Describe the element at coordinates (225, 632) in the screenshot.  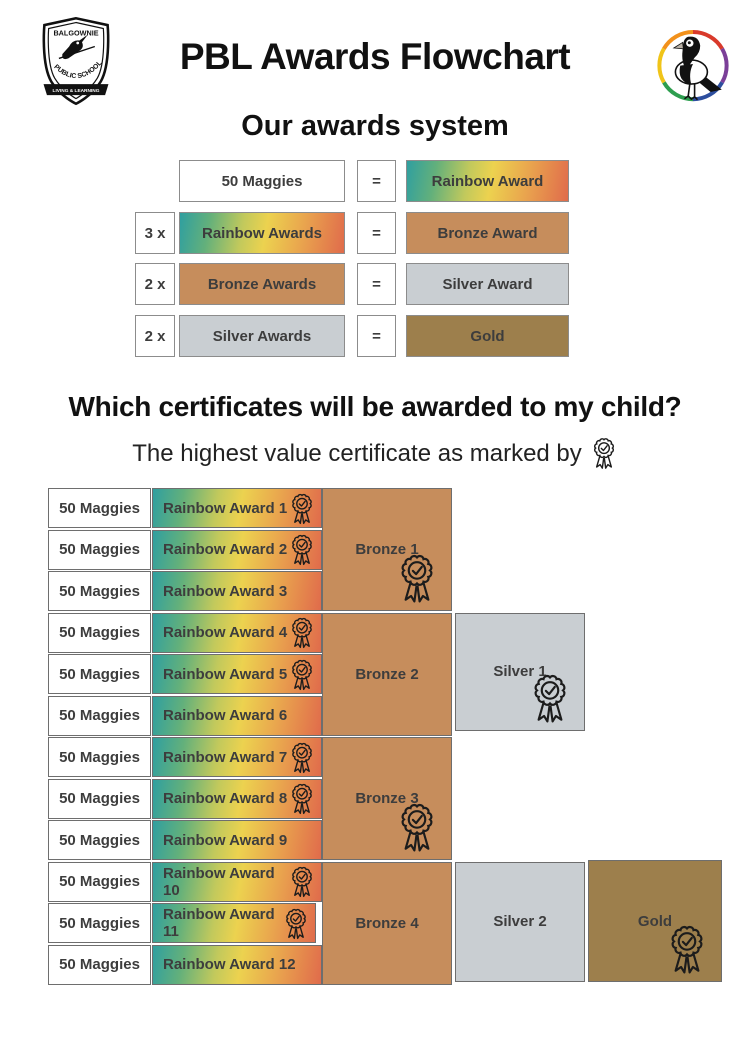
I see `rainbow-award-label: Rainbow Award 4` at that location.